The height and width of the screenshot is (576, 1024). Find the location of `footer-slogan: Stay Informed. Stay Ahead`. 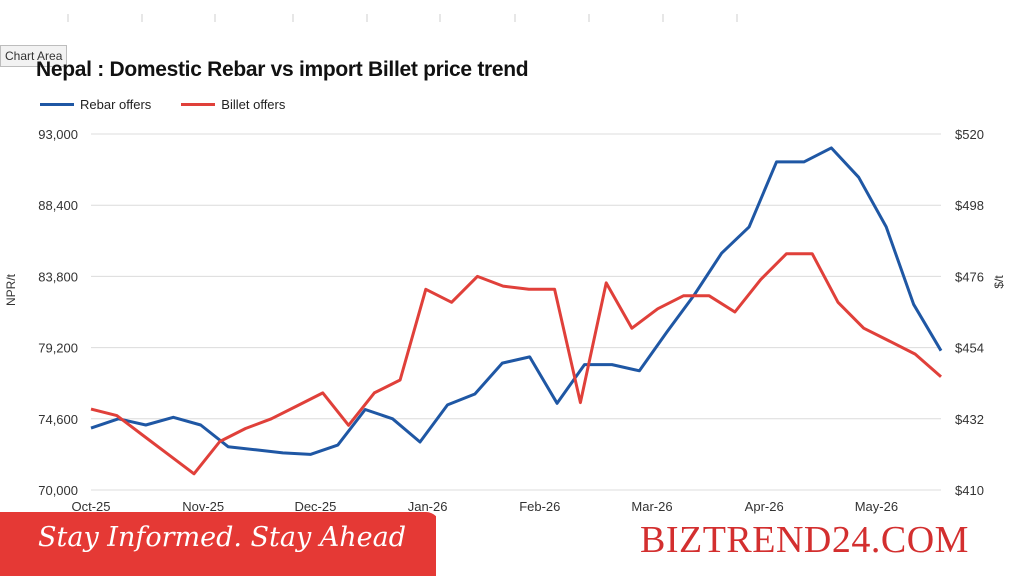

footer-slogan: Stay Informed. Stay Ahead is located at coordinates (222, 537).